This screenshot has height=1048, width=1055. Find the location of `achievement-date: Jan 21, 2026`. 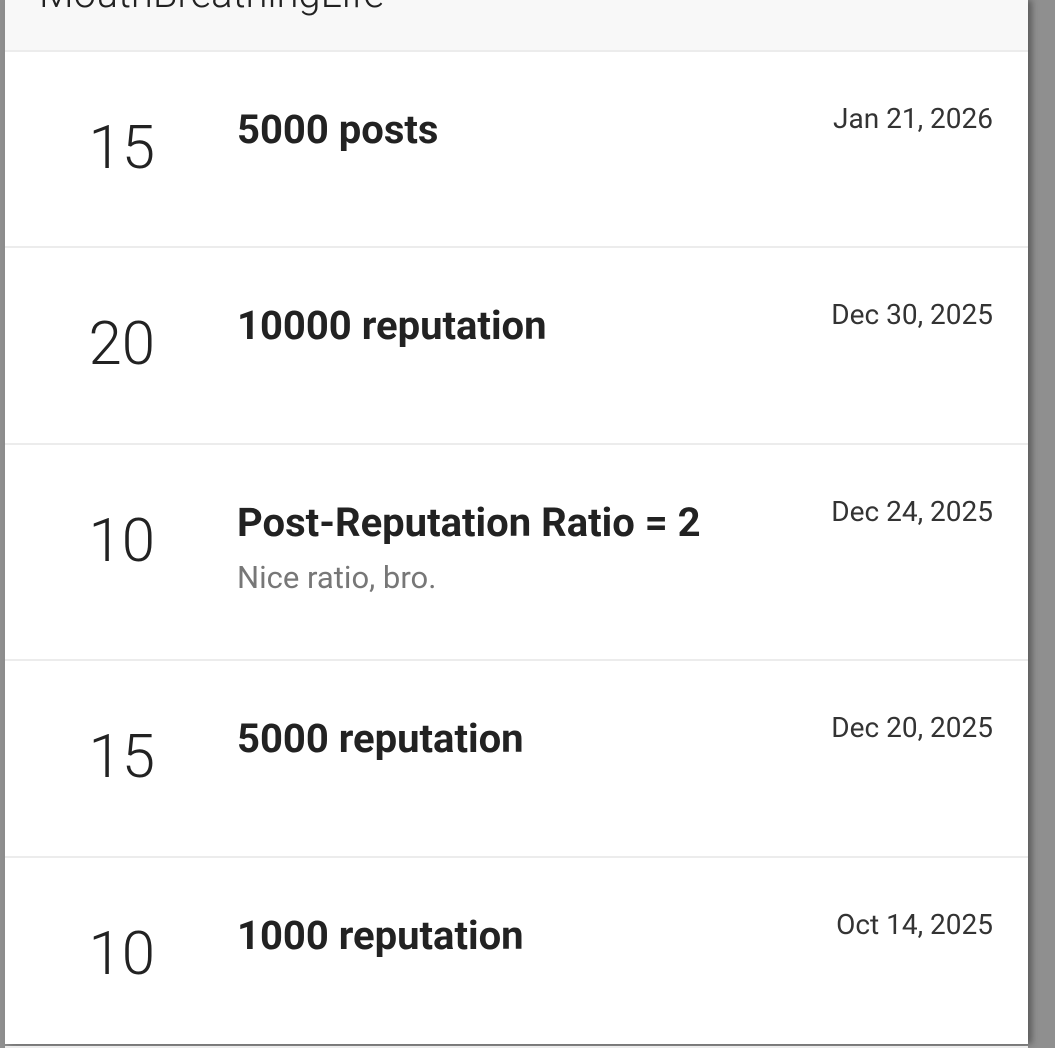

achievement-date: Jan 21, 2026 is located at coordinates (913, 118).